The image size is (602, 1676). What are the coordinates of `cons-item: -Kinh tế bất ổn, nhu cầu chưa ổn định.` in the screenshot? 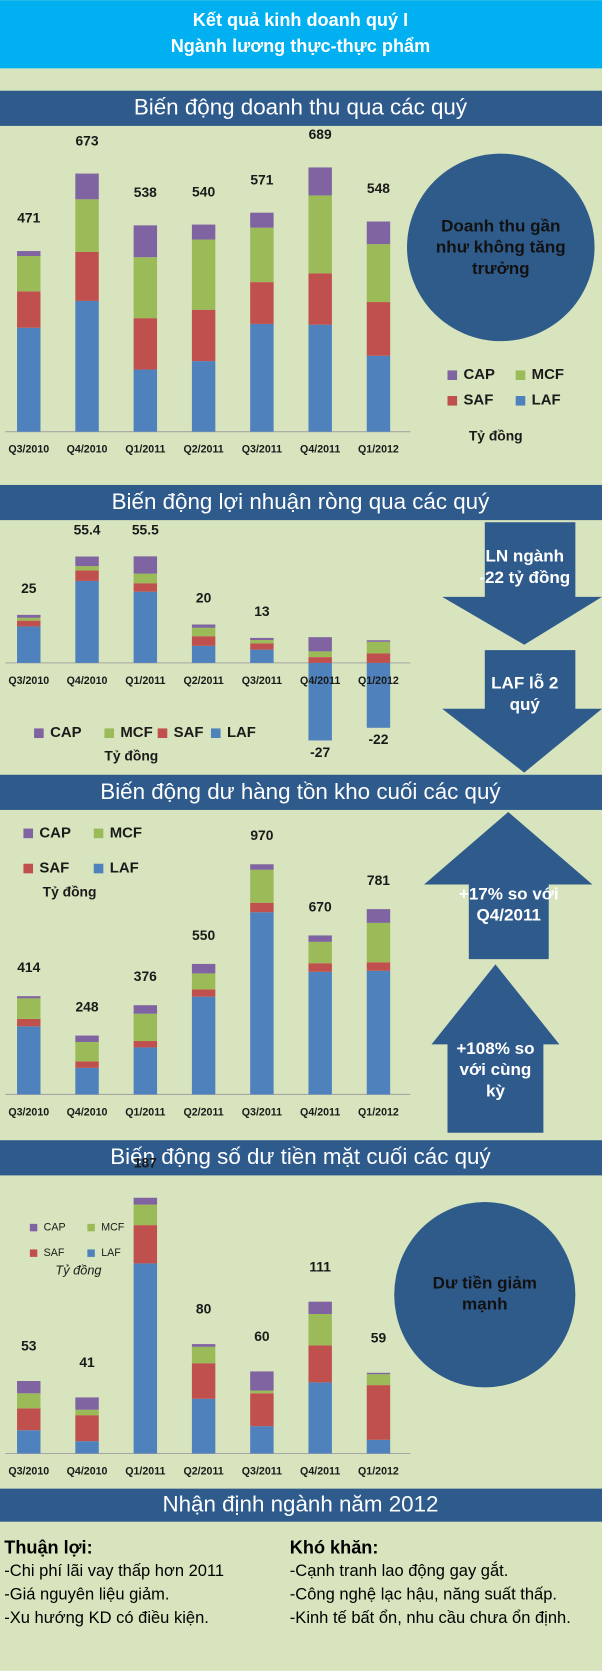 It's located at (430, 1618).